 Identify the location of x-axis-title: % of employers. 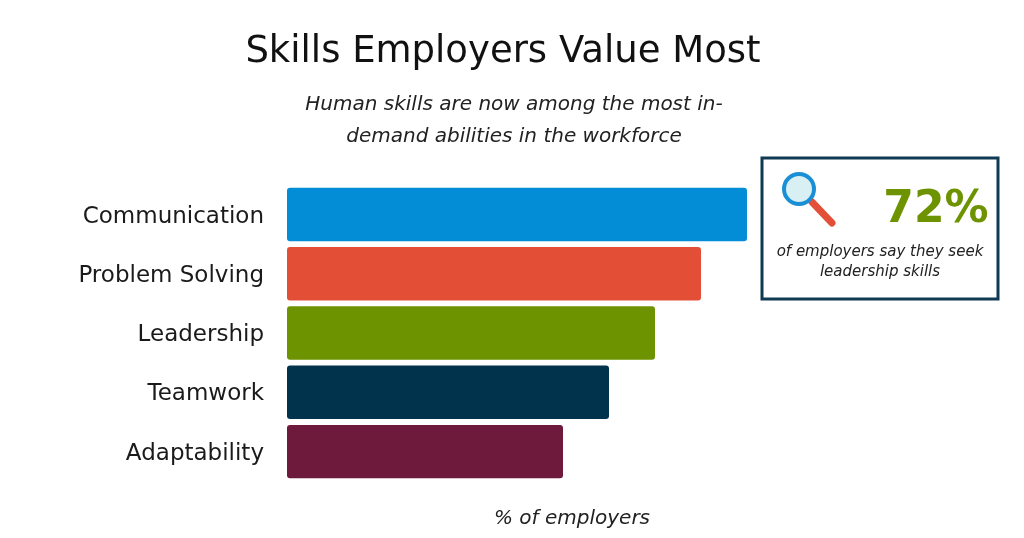
(572, 517).